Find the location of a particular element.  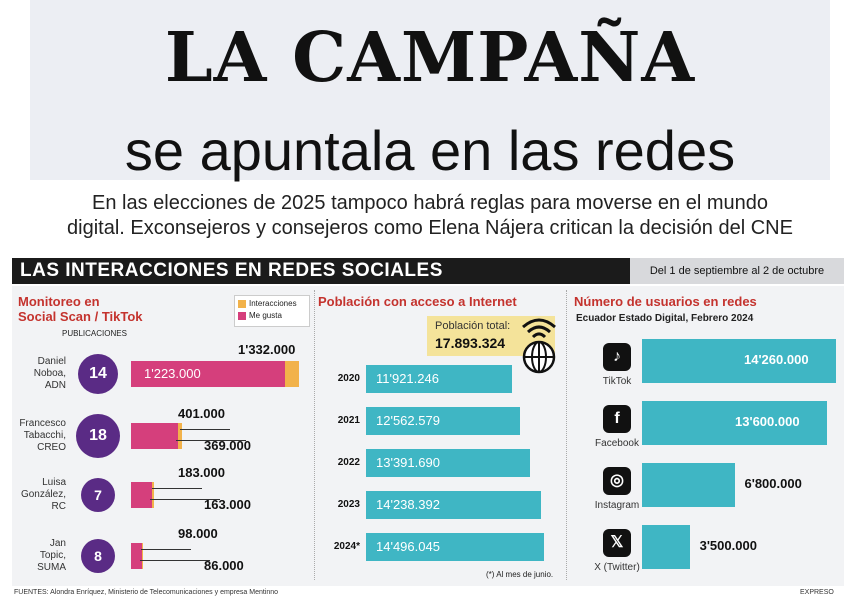

x-twitter-icon: 𝕏 is located at coordinates (617, 543).